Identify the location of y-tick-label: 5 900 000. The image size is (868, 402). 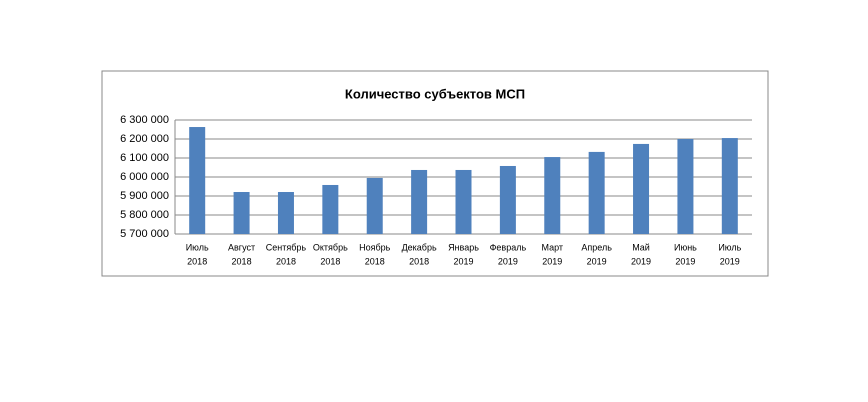
(144, 196).